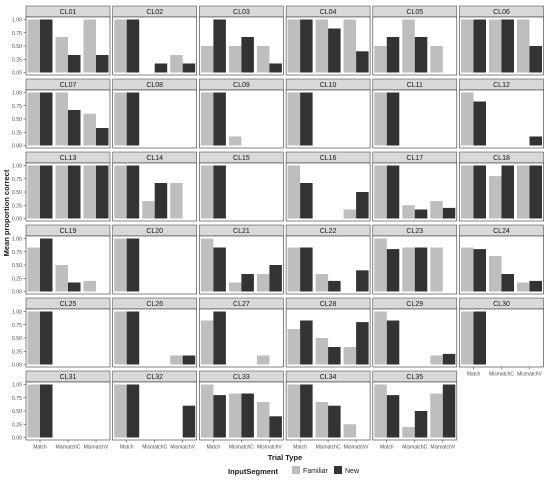 This screenshot has width=550, height=485. Describe the element at coordinates (241, 12) in the screenshot. I see `facet-label: CL03` at that location.